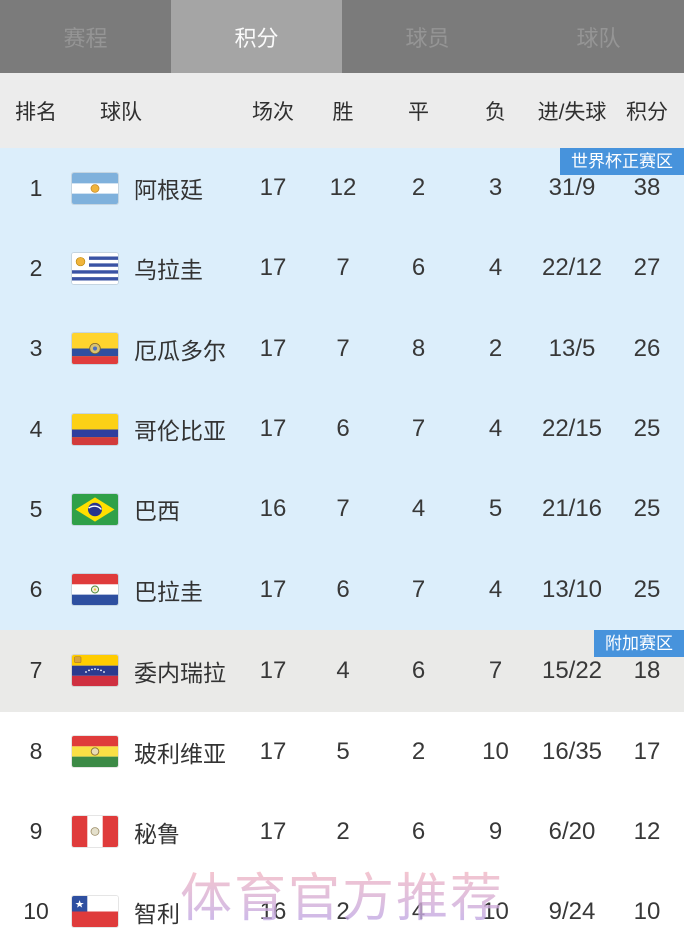  I want to click on table-row: 5 巴西 16 7 4 5 21/16 25, so click(342, 509).